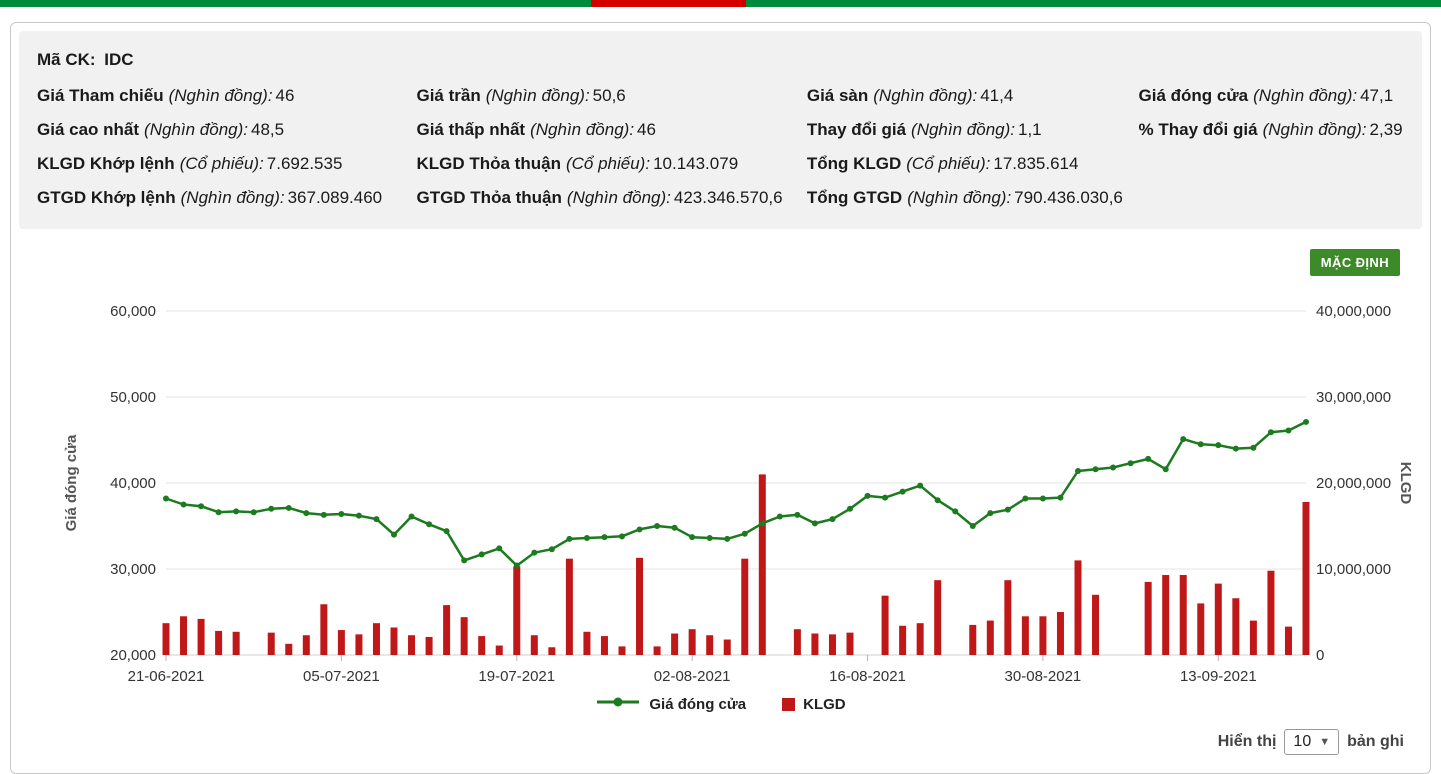 The image size is (1441, 774). Describe the element at coordinates (1354, 262) in the screenshot. I see `default-button: MẶC ĐỊNH` at that location.